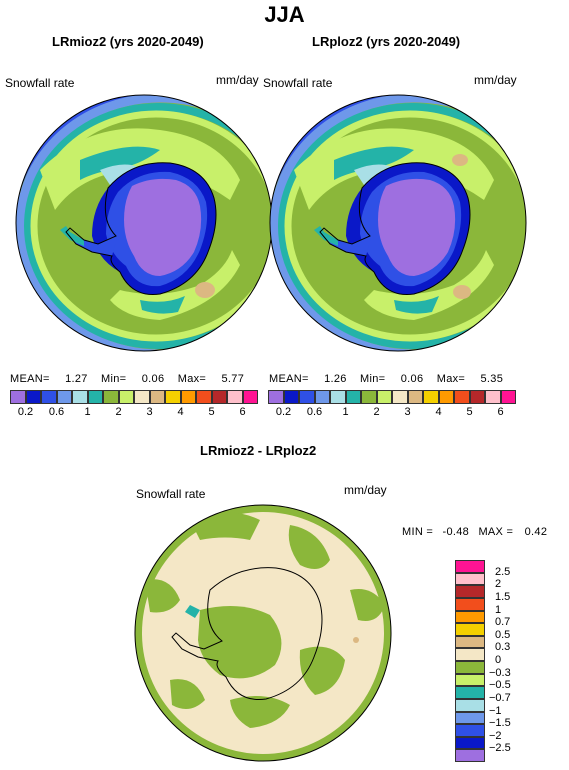  I want to click on colorbar-tick-label: −0.5, so click(500, 685).